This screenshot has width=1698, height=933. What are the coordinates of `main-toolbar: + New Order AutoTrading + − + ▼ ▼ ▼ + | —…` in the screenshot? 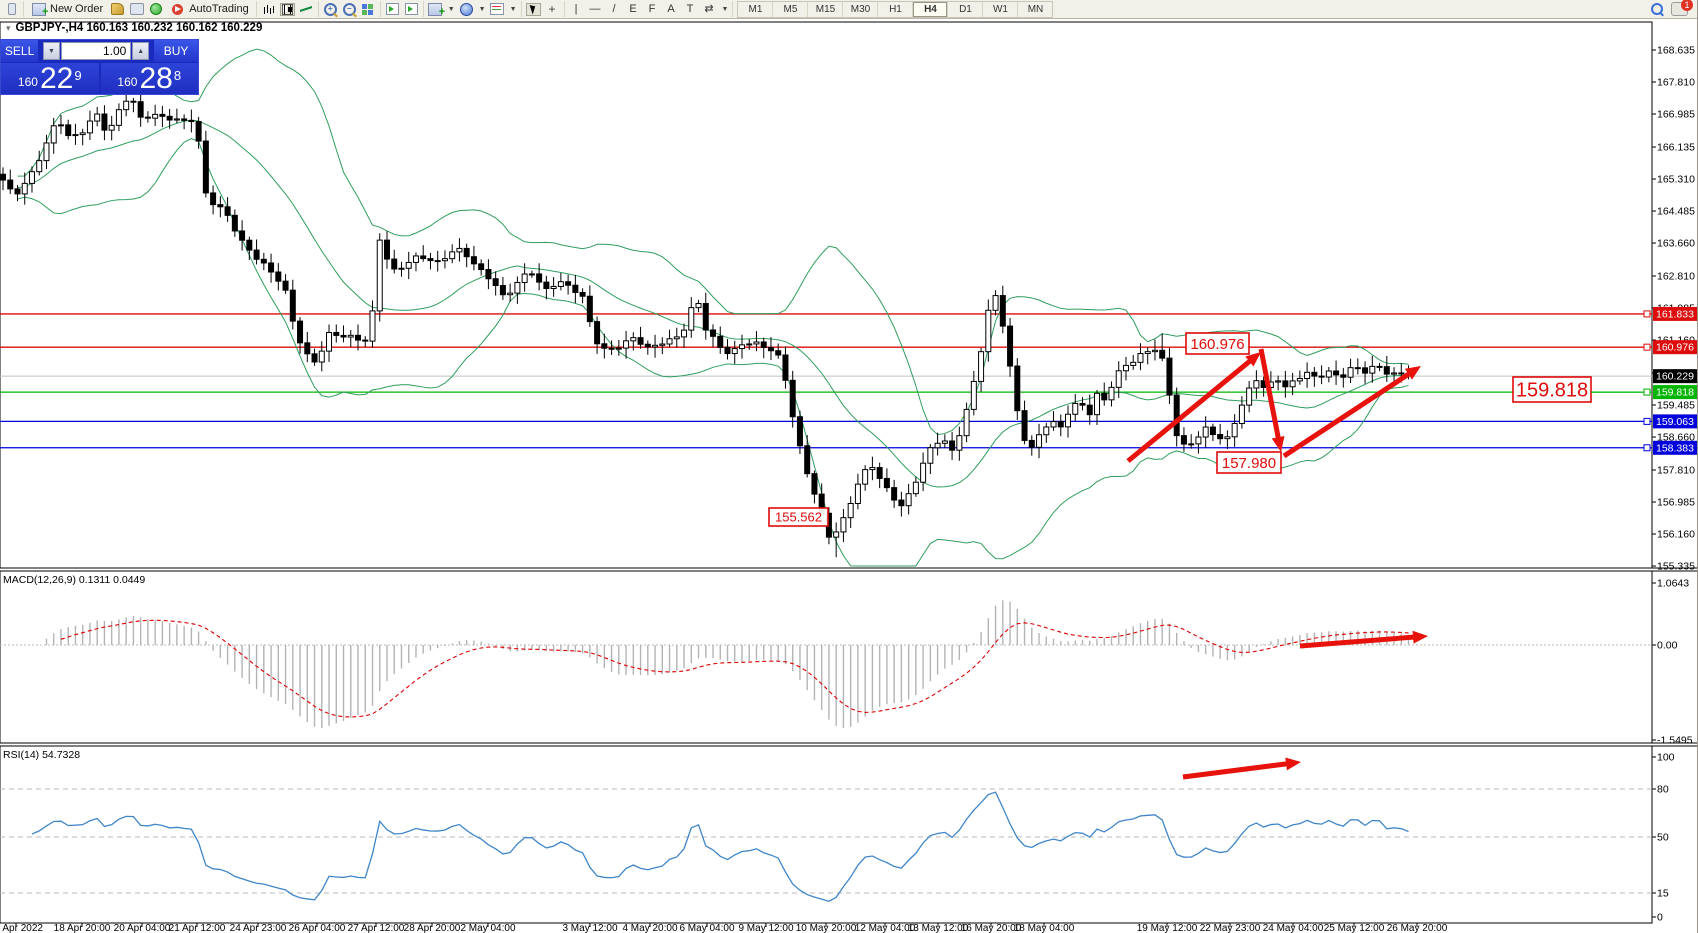 It's located at (849, 9).